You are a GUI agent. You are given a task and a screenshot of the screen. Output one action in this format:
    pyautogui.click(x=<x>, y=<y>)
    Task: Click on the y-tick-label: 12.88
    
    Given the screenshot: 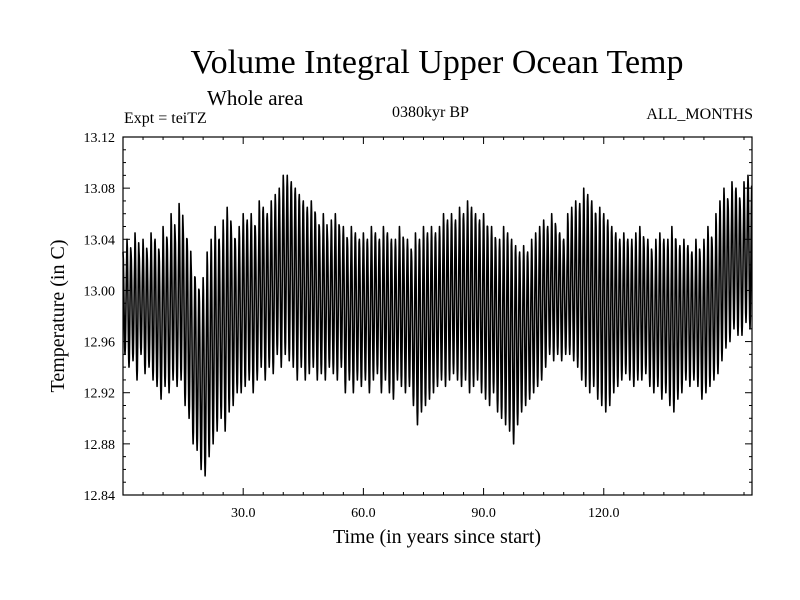 What is the action you would take?
    pyautogui.click(x=100, y=445)
    